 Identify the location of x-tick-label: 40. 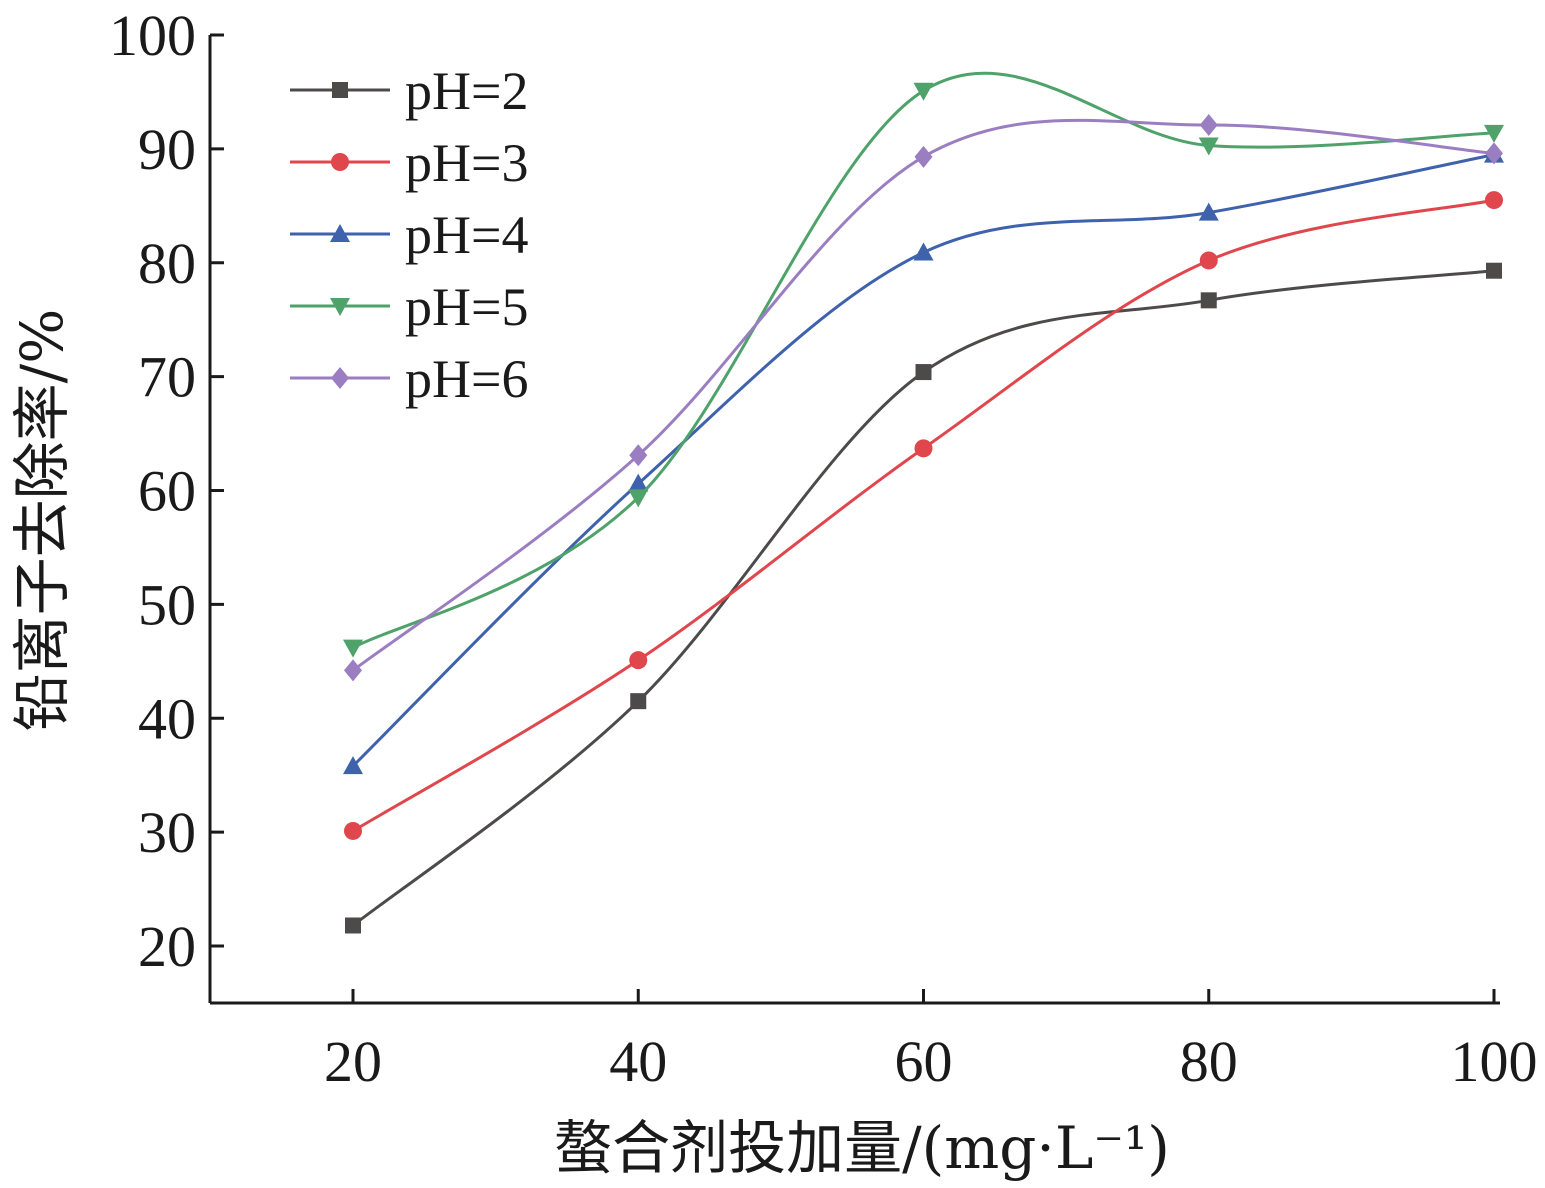
(638, 1061).